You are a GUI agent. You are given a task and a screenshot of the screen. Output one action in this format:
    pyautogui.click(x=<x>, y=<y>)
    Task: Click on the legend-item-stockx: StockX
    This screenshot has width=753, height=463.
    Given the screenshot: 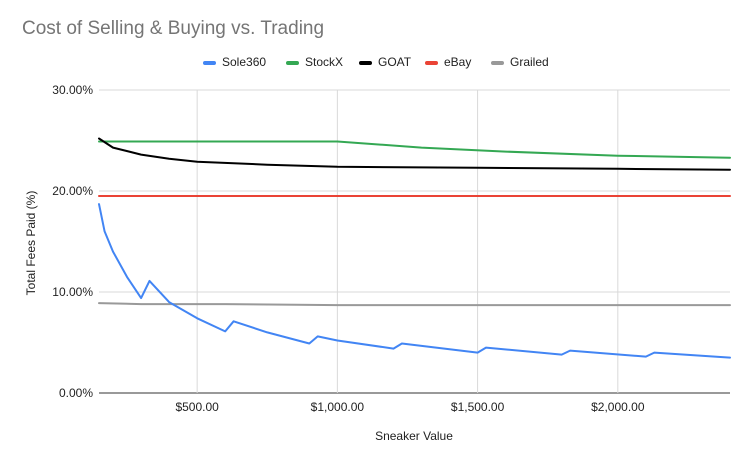 What is the action you would take?
    pyautogui.click(x=314, y=62)
    